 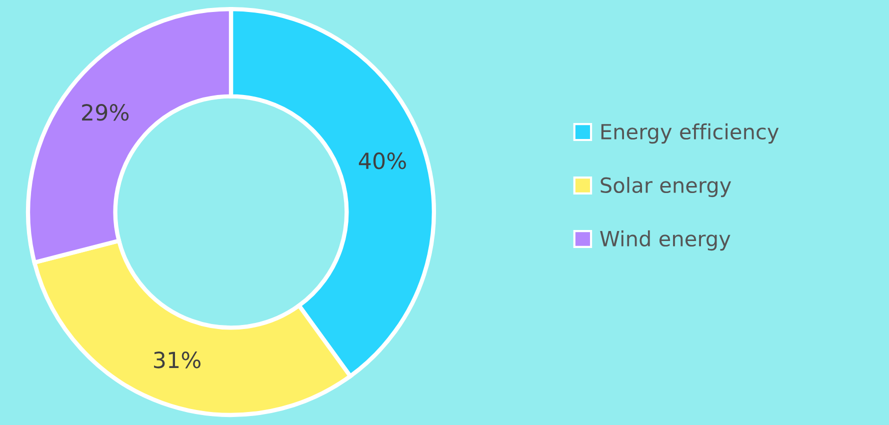 I want to click on legend-label: Energy efficiency, so click(x=690, y=133).